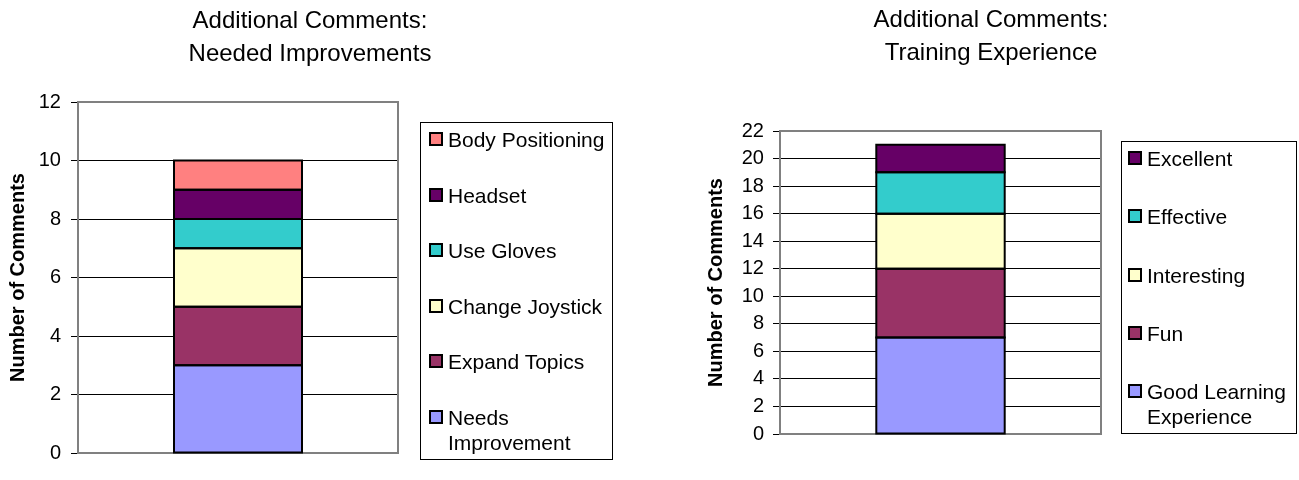  What do you see at coordinates (1196, 275) in the screenshot?
I see `legend-label: Interesting` at bounding box center [1196, 275].